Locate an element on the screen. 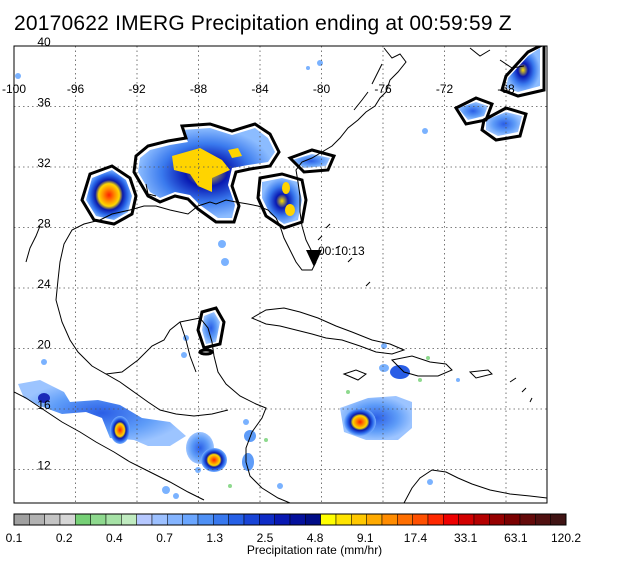 Image resolution: width=629 pixels, height=571 pixels. colorbar-tick-label: 9.1 is located at coordinates (365, 538).